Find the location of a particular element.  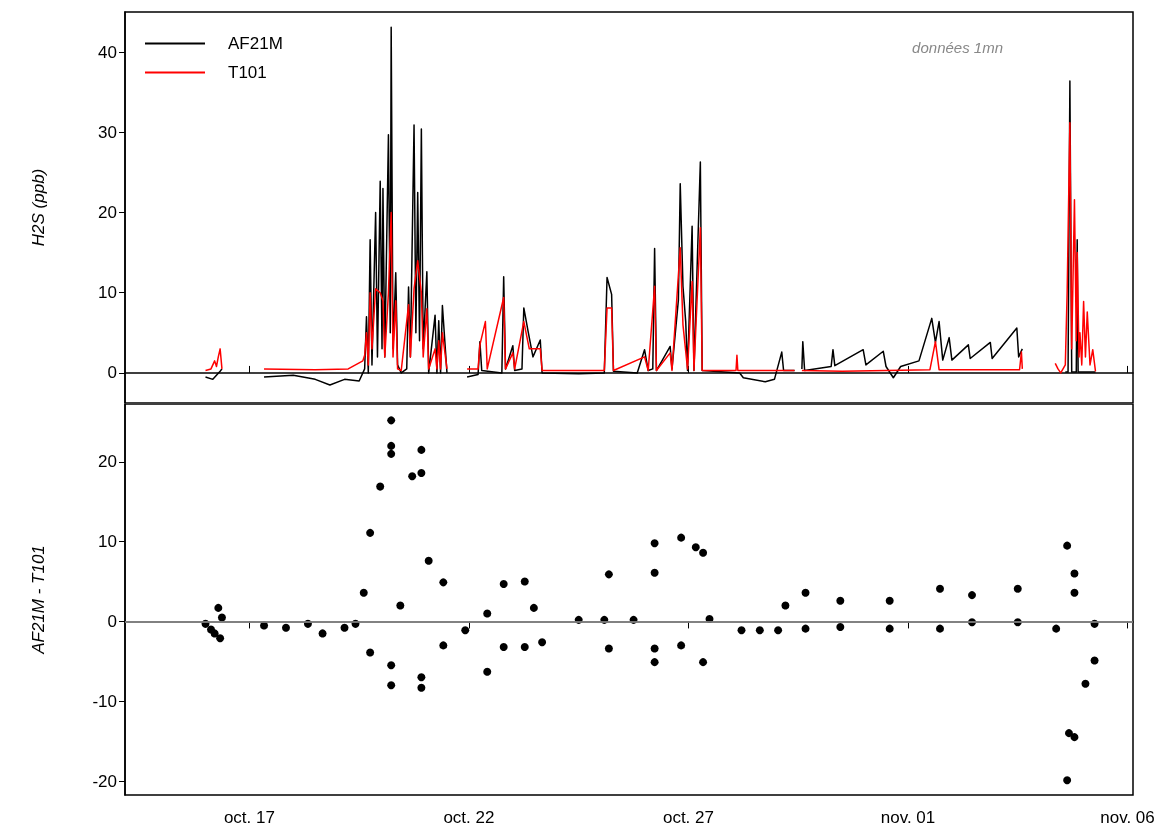

y-tick-label: 30 is located at coordinates (107, 132).